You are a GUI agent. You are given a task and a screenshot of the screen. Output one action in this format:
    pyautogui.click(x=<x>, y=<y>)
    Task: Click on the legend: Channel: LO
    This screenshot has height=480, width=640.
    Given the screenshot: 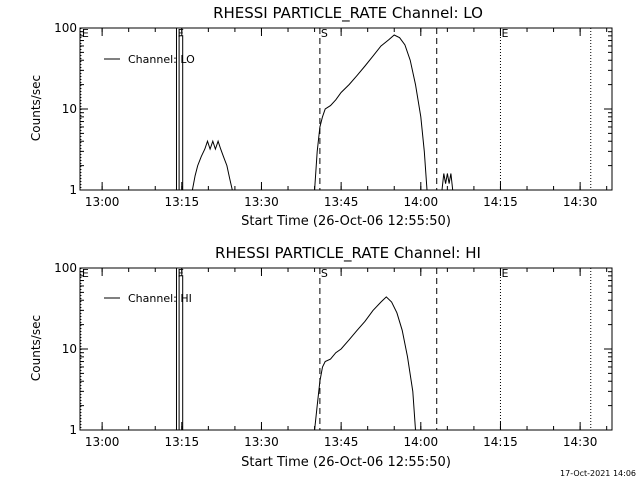 What is the action you would take?
    pyautogui.click(x=149, y=59)
    